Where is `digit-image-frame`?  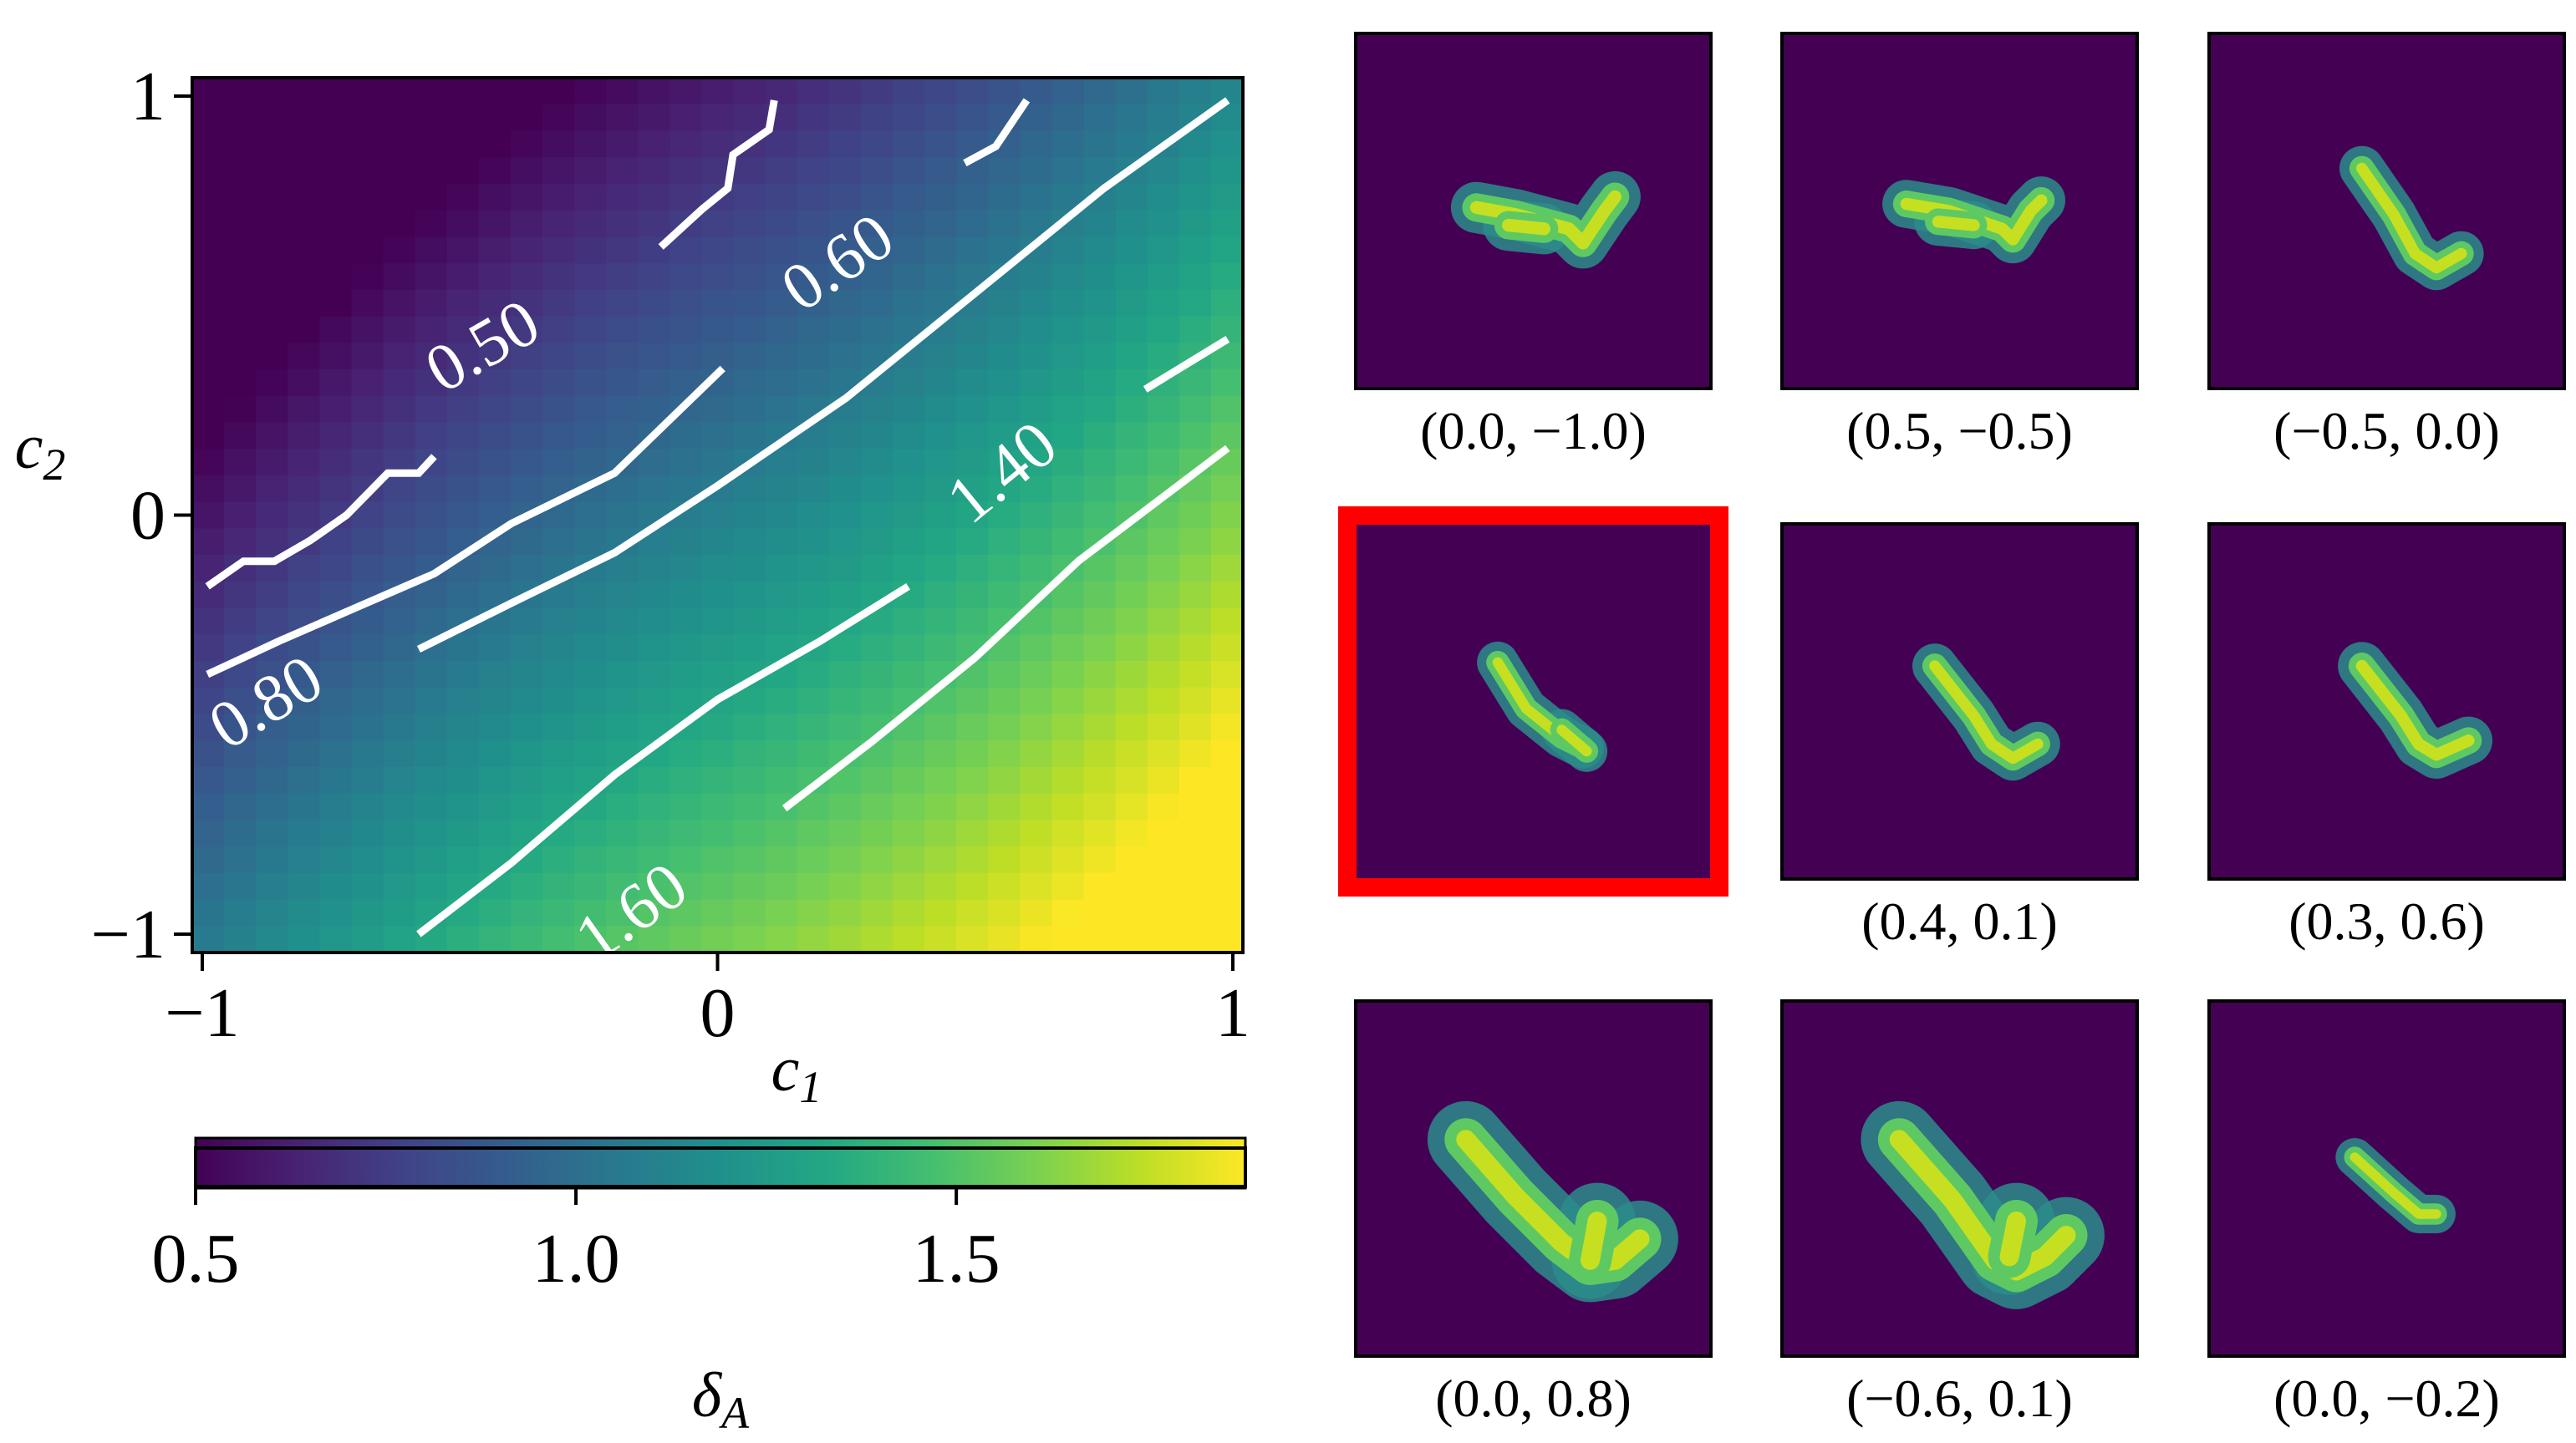
digit-image-frame is located at coordinates (1959, 701).